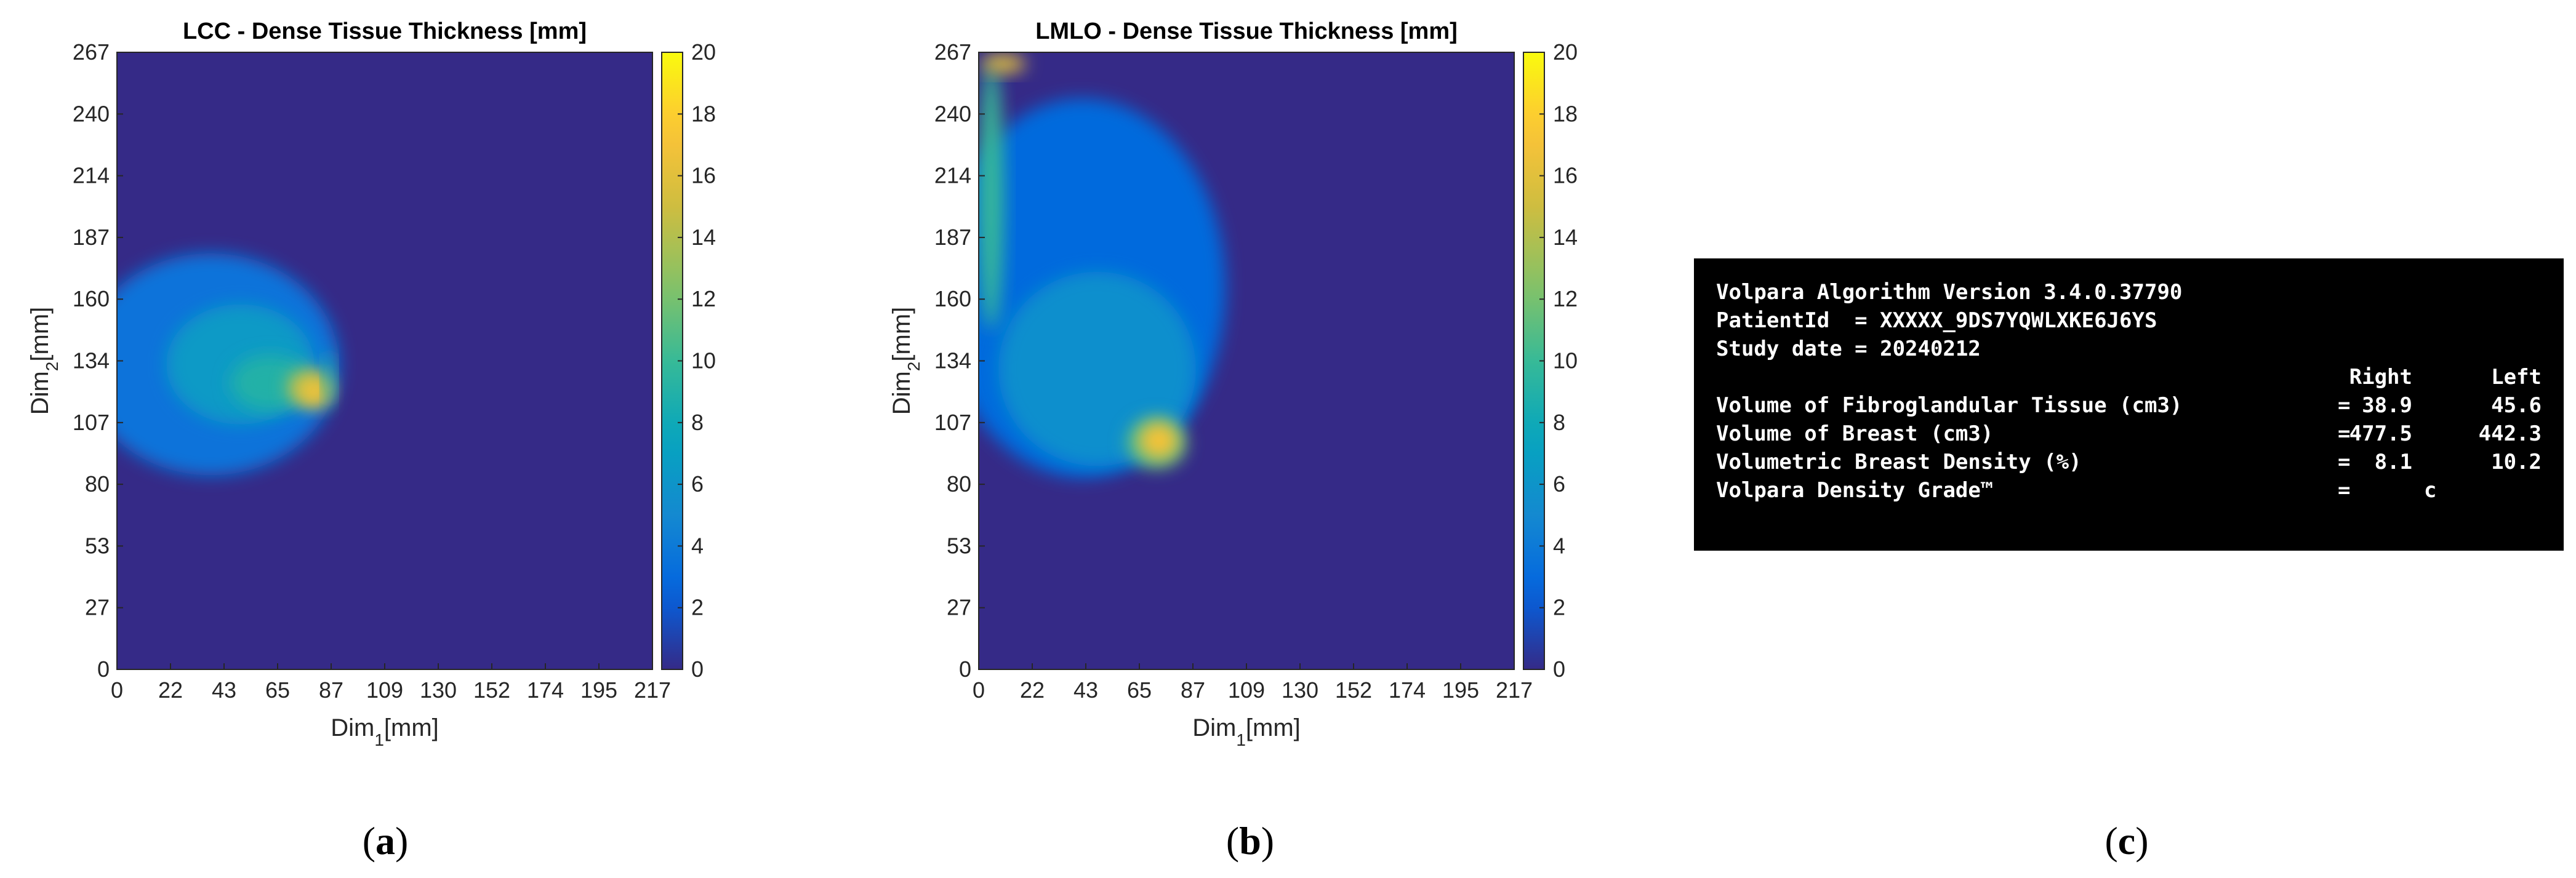 The image size is (2576, 878). I want to click on report-row: Volume of Breast (cm3) = 477.5 442.3, so click(2129, 434).